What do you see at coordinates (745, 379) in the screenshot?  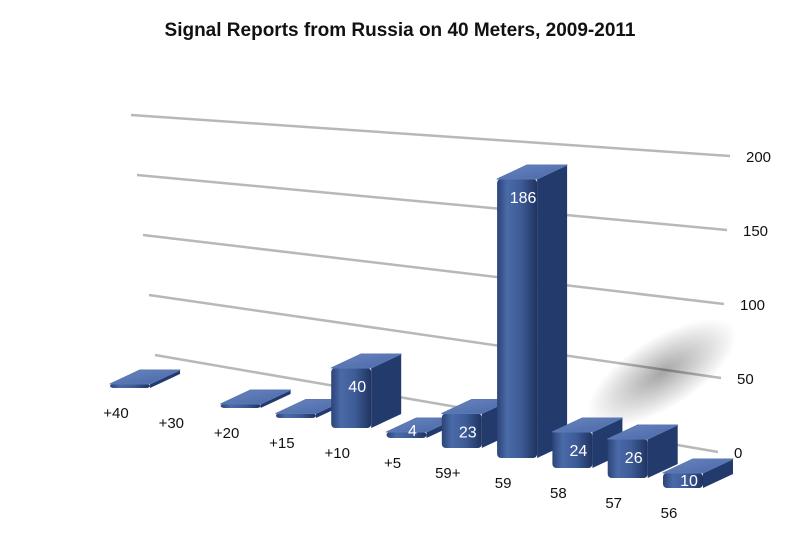 I see `y-tick-label: 50` at bounding box center [745, 379].